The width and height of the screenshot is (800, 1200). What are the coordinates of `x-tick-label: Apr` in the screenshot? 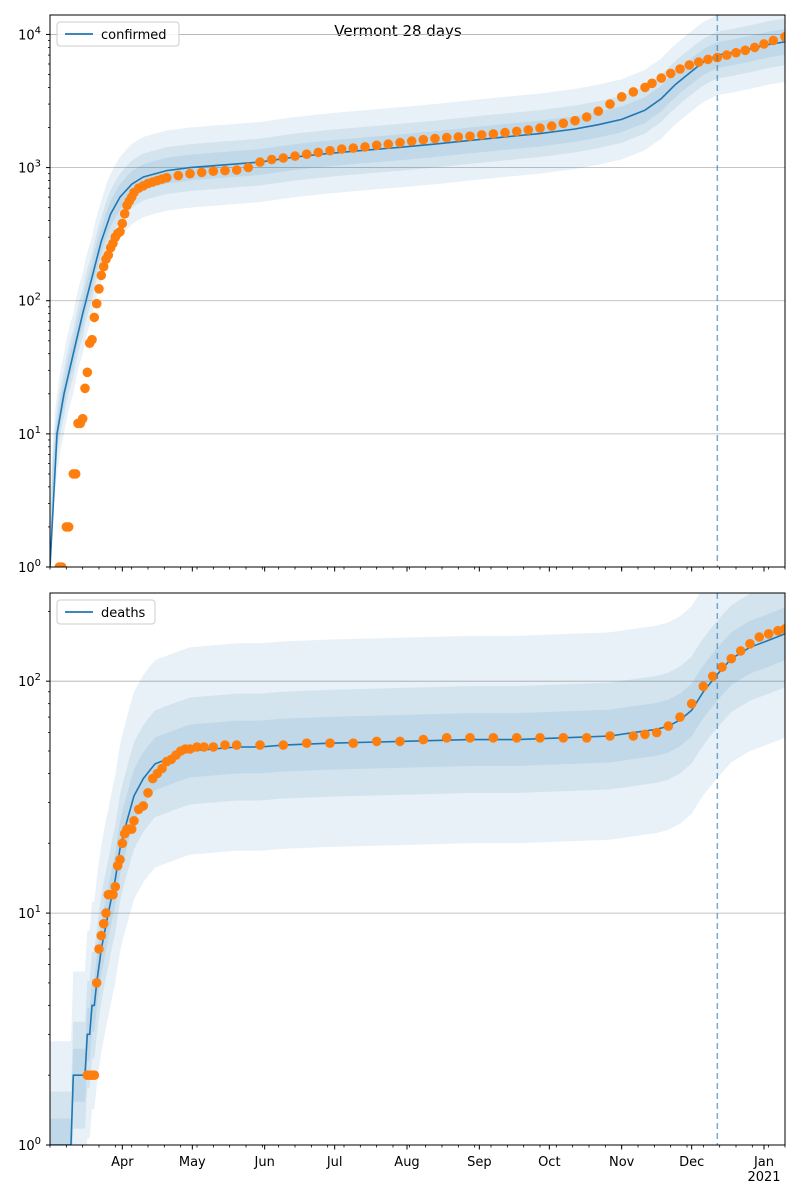 It's located at (122, 1162).